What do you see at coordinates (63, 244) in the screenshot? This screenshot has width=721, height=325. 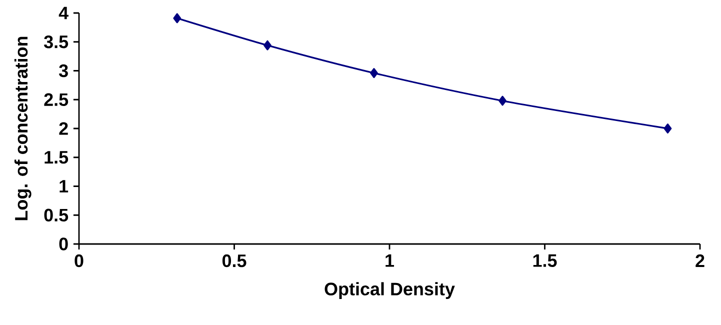 I see `y-tick-label: 0` at bounding box center [63, 244].